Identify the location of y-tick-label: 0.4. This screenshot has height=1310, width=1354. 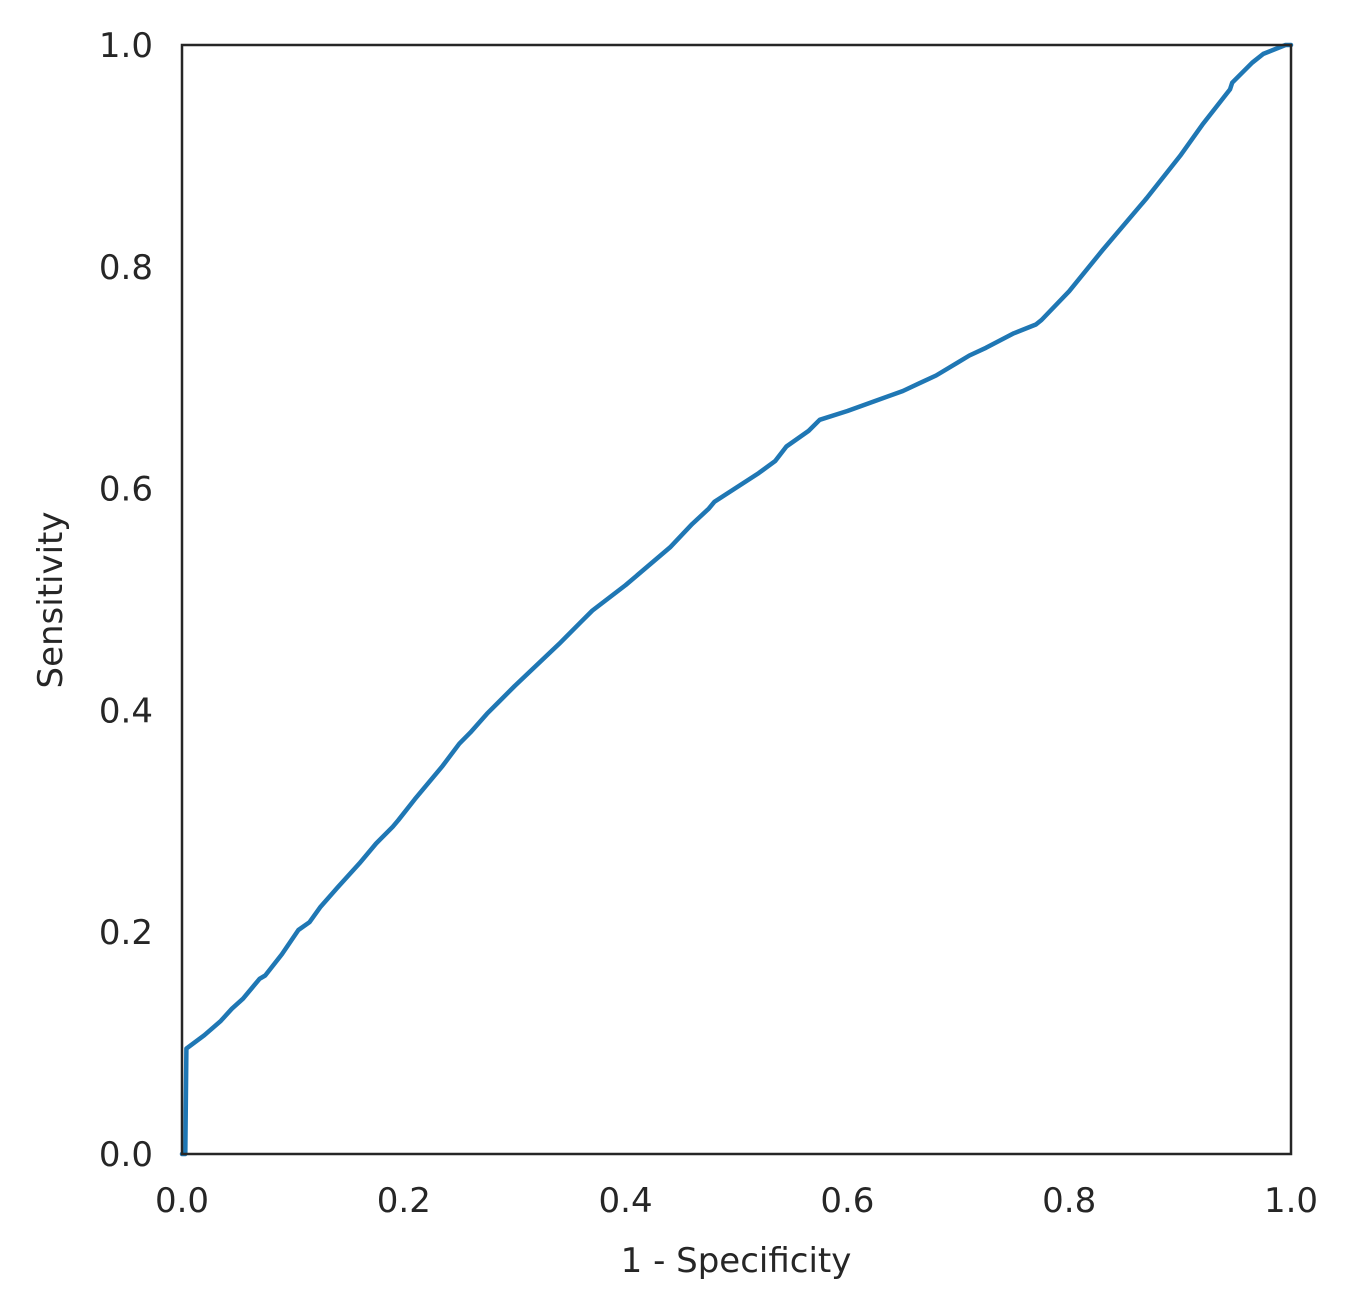
(126, 711).